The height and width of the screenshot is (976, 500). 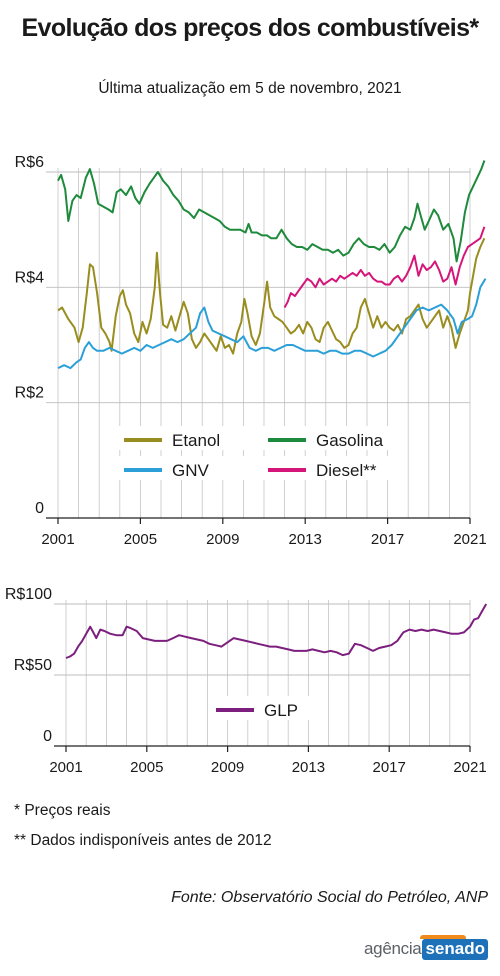 I want to click on fuel-x-tick-label: 2021, so click(x=469, y=539).